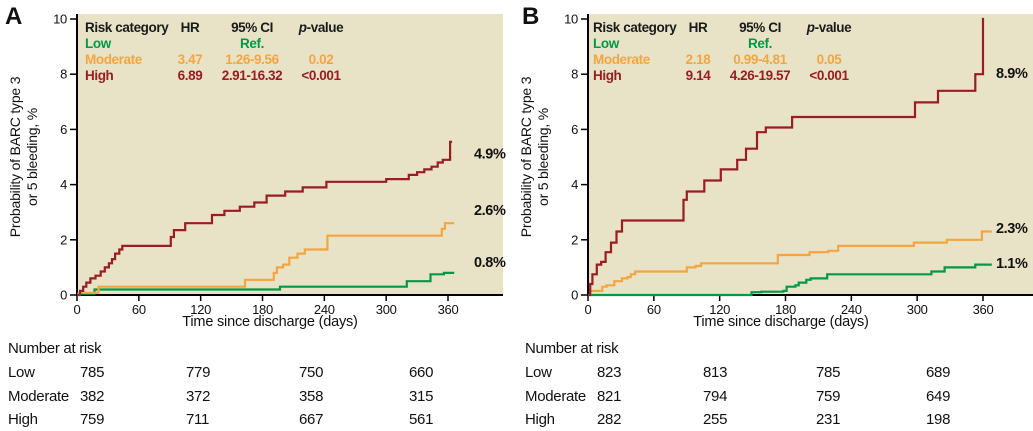  Describe the element at coordinates (321, 59) in the screenshot. I see `legend-row-moderate-p: 0.02` at that location.